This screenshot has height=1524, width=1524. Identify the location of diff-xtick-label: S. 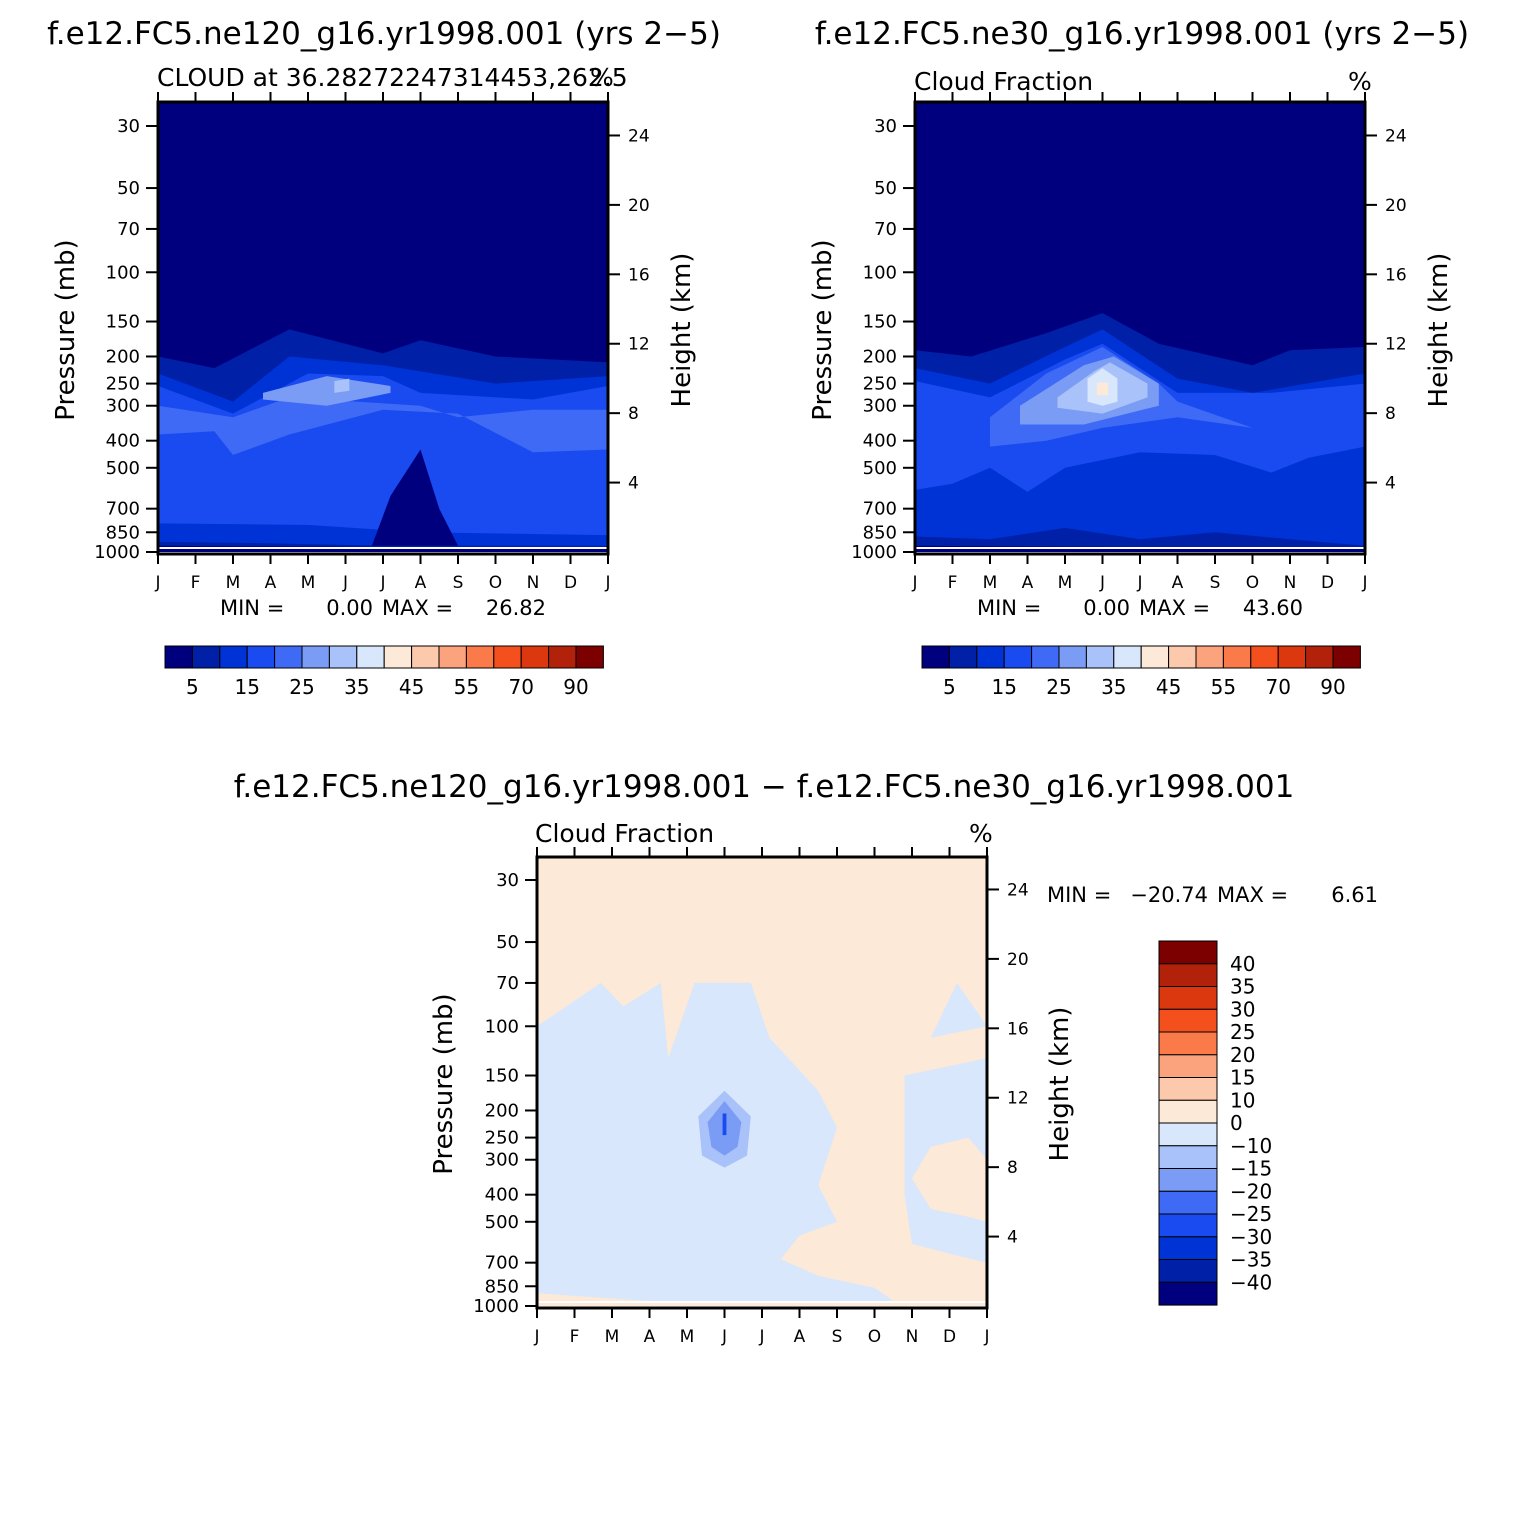
(837, 1337).